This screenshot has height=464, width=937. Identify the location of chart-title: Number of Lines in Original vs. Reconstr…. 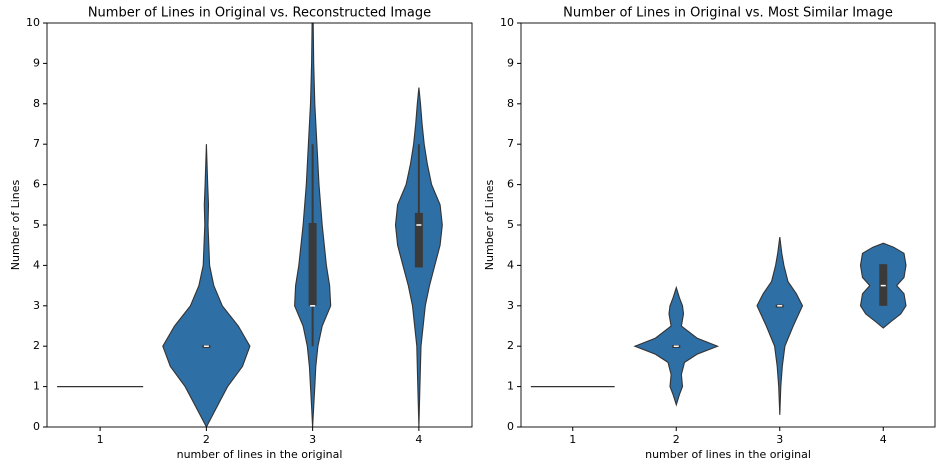
(259, 13).